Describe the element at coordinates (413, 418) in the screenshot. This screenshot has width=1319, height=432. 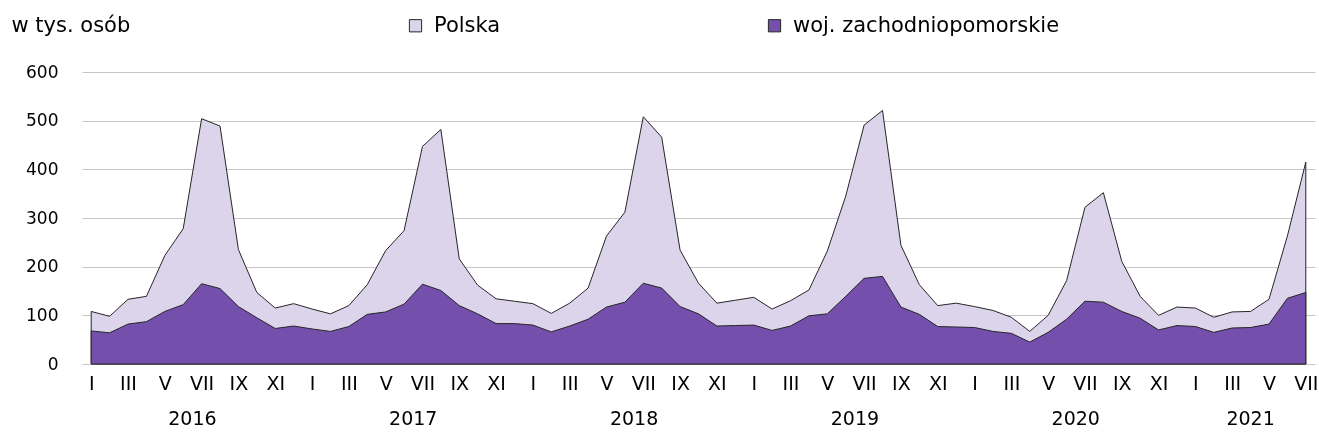
I see `text: 2017` at that location.